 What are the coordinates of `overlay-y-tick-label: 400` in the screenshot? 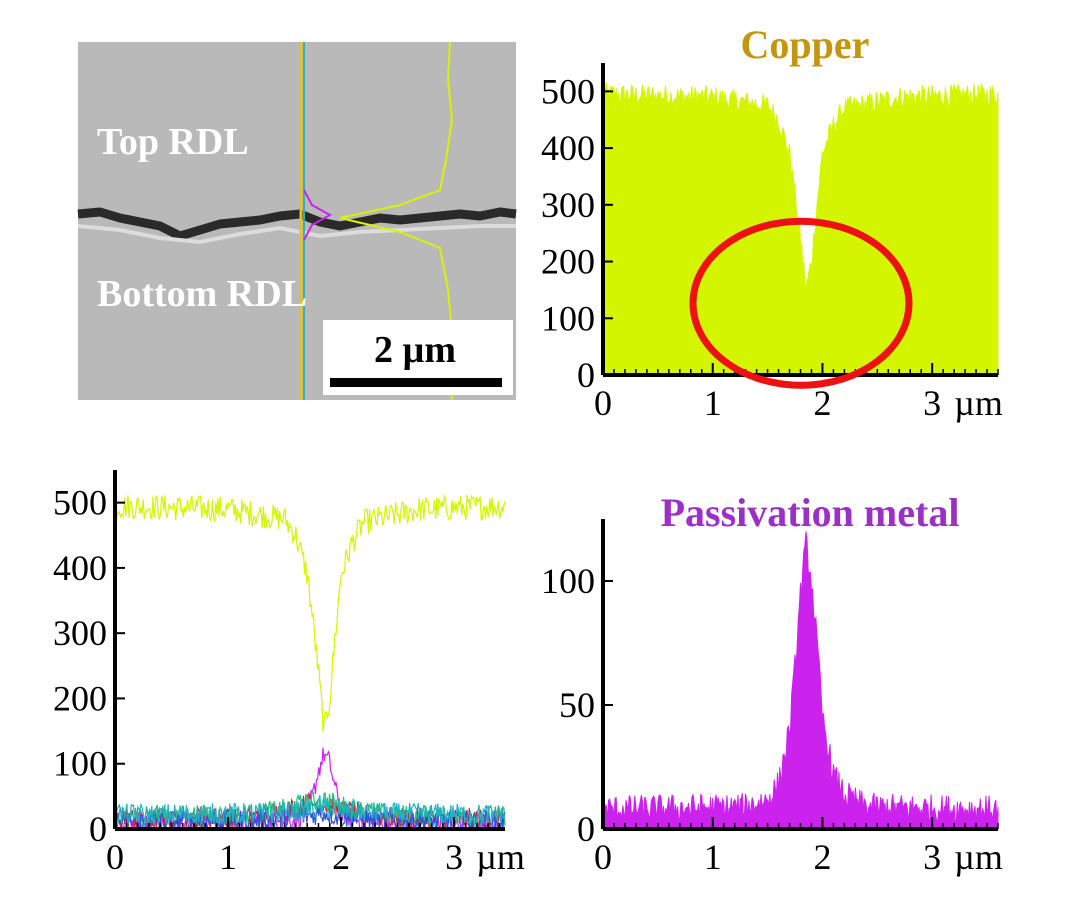 It's located at (80, 568).